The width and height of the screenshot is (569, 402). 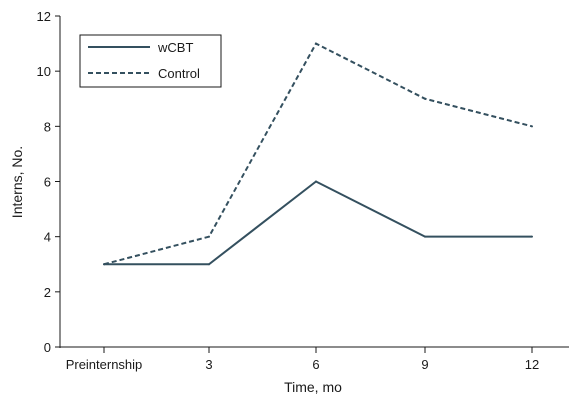 What do you see at coordinates (44, 71) in the screenshot?
I see `y-tick-label: 10` at bounding box center [44, 71].